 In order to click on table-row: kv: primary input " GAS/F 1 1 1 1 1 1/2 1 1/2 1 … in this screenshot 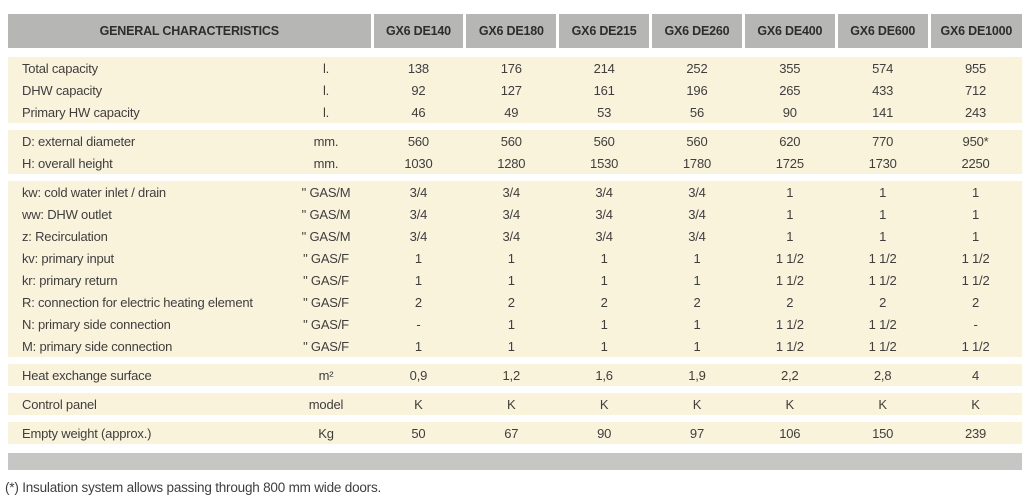, I will do `click(515, 258)`.